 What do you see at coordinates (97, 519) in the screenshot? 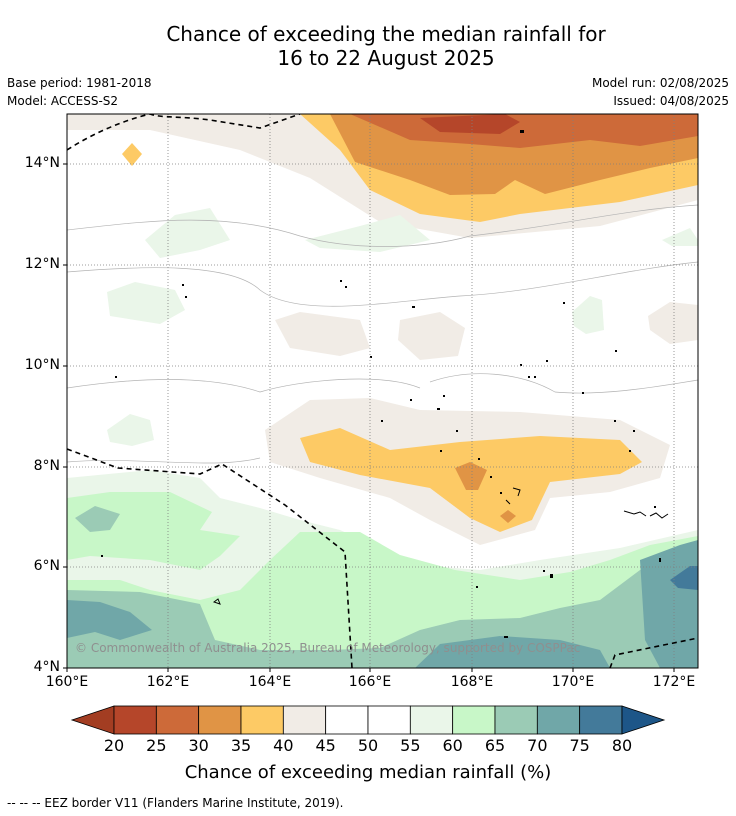
I see `contour-65-70-patch` at bounding box center [97, 519].